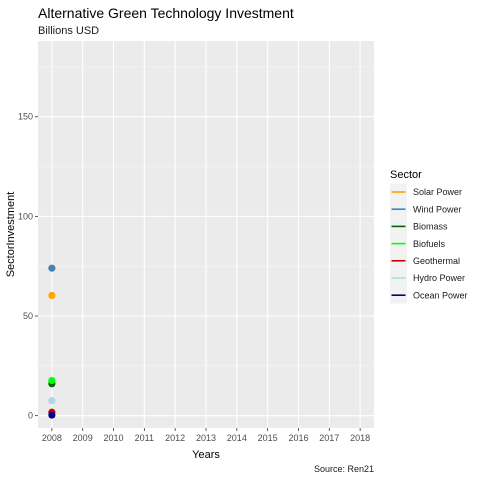 The height and width of the screenshot is (480, 480). What do you see at coordinates (175, 438) in the screenshot?
I see `x-tick-label: 2012` at bounding box center [175, 438].